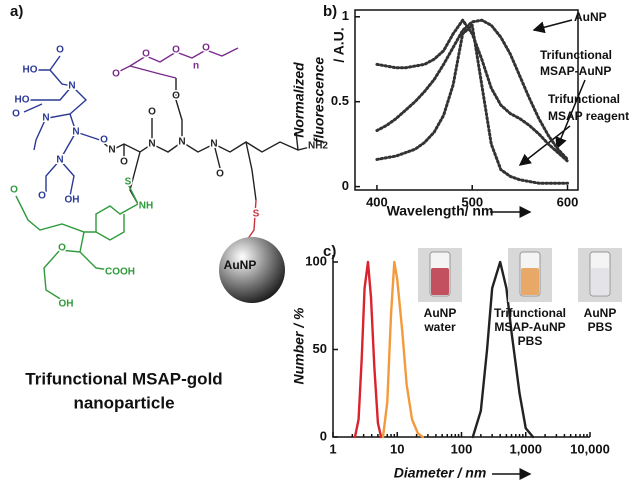  Describe the element at coordinates (240, 265) in the screenshot. I see `particle-label: AuNP` at that location.